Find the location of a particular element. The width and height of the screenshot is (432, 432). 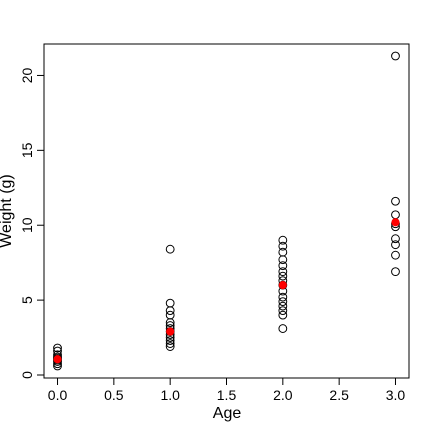

y-tick-label: 15 is located at coordinates (27, 150).